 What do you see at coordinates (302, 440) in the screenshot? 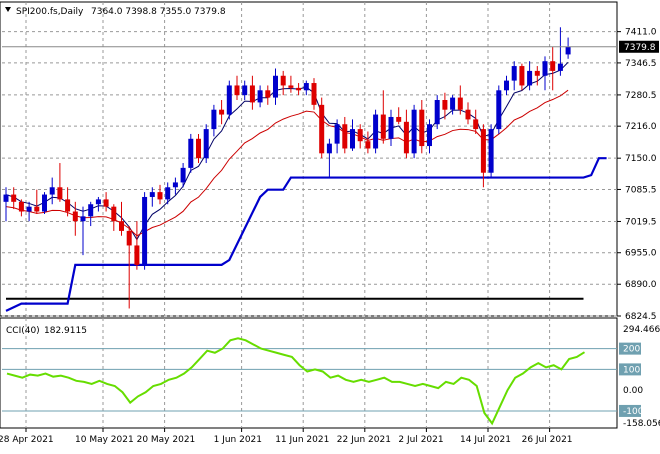
I see `date-tick-label: 11 Jun 2021` at bounding box center [302, 440].